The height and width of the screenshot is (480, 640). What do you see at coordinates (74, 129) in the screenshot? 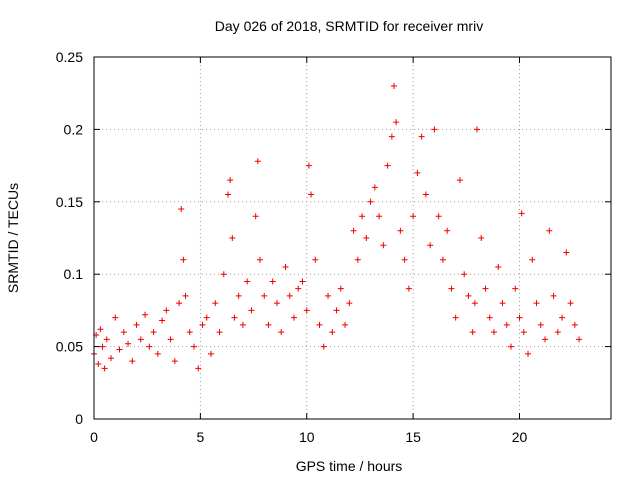
I see `y-tick-label: 0.2` at bounding box center [74, 129].